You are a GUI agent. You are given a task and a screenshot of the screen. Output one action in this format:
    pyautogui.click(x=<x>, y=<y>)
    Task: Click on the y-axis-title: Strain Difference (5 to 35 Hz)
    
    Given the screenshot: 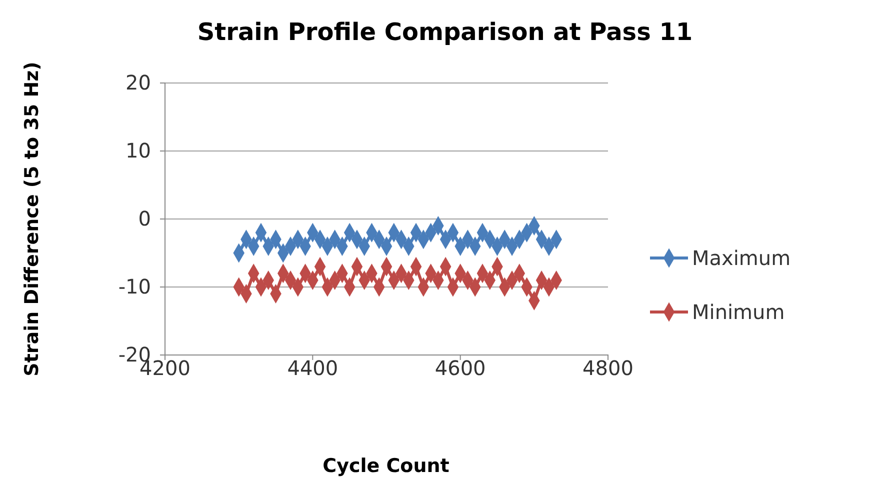 What is the action you would take?
    pyautogui.click(x=32, y=219)
    